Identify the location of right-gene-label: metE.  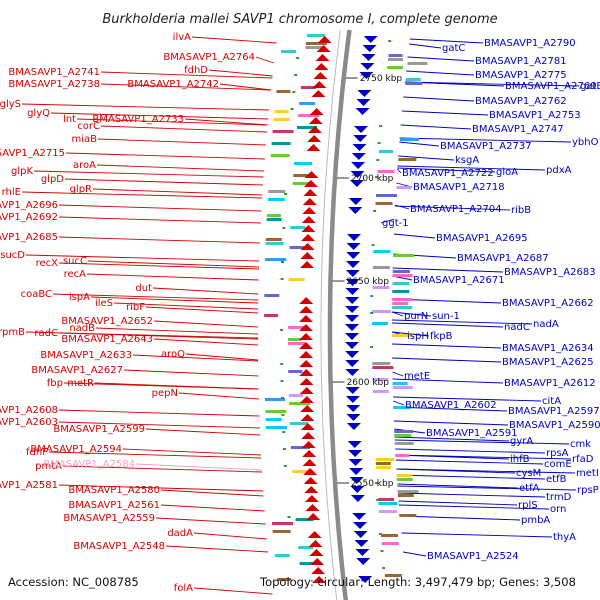
(417, 376).